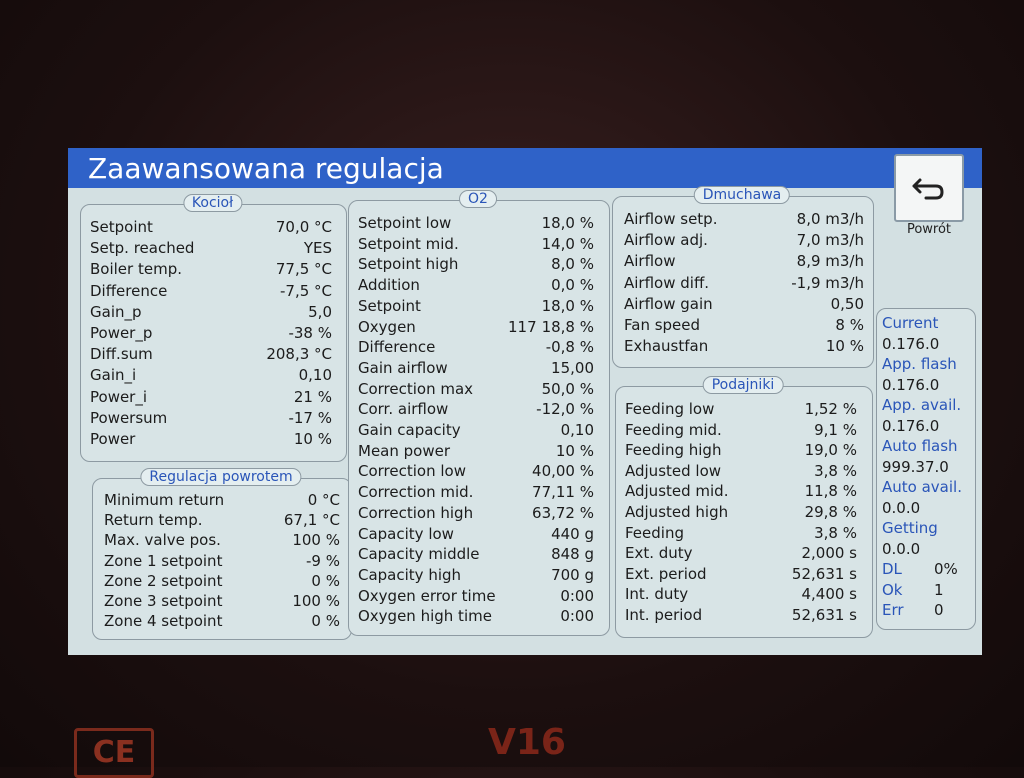 This screenshot has height=778, width=1024. Describe the element at coordinates (922, 487) in the screenshot. I see `info-label: Auto avail.` at that location.